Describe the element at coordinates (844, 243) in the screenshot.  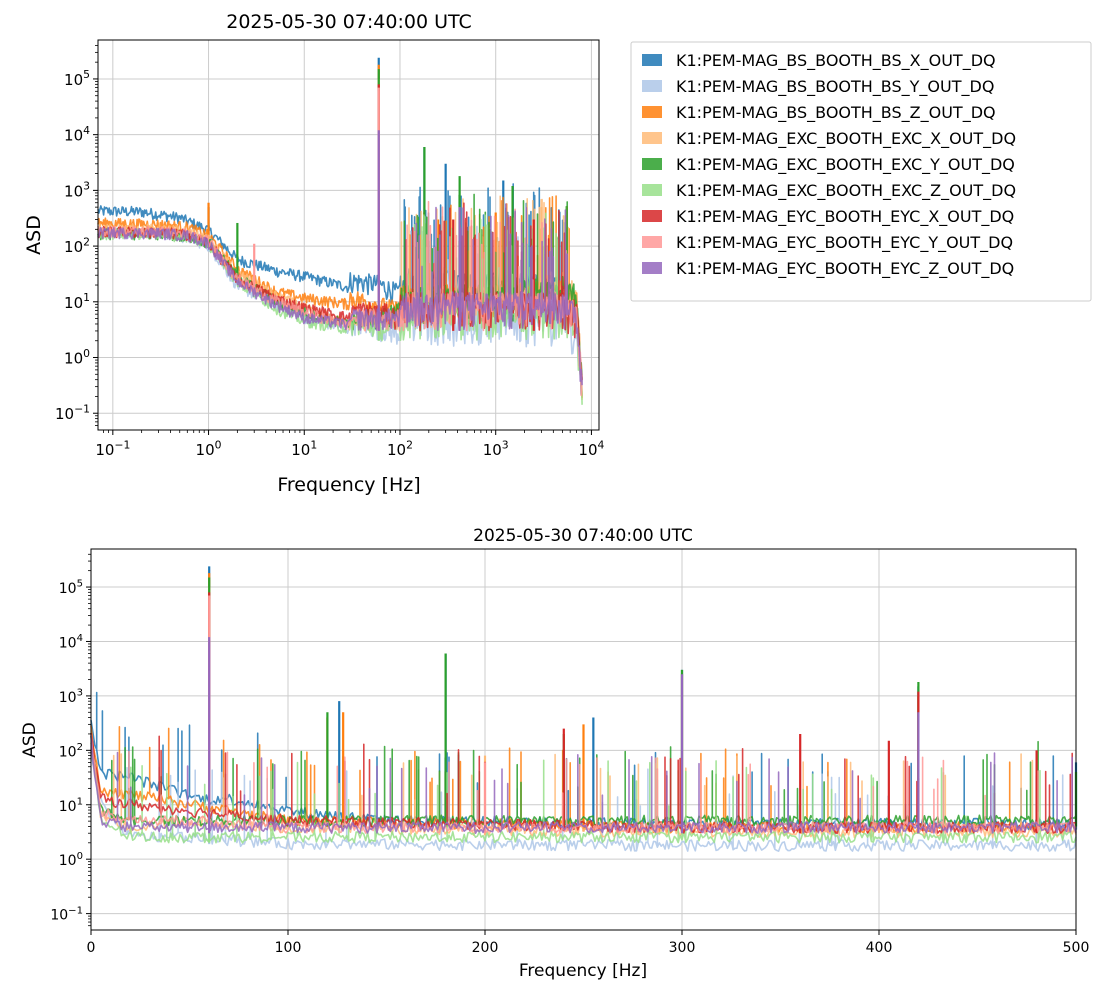
I see `legend-label: K1:PEM-MAG_EYC_BOOTH_EYC_Y_OUT_DQ` at that location.